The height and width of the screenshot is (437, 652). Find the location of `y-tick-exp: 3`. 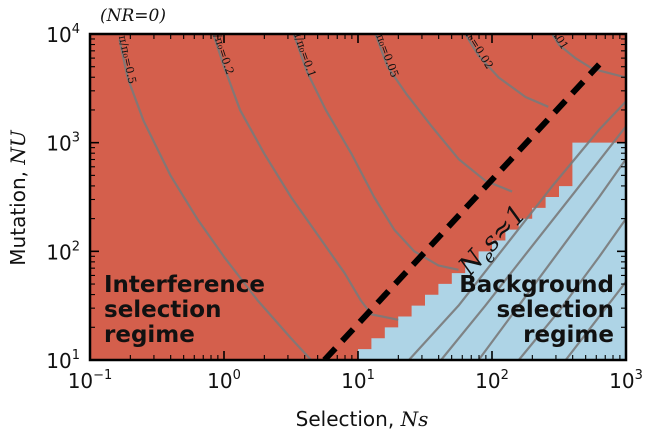

y-tick-exp: 3 is located at coordinates (76, 138).